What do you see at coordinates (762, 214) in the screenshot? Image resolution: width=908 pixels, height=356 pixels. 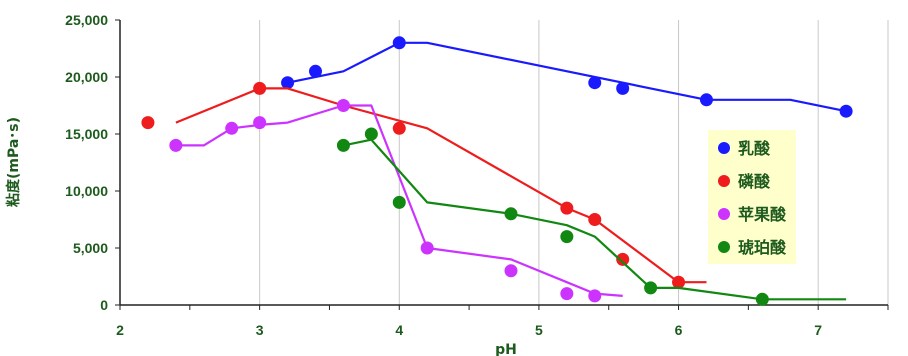 I see `legend-label: 苹果酸` at bounding box center [762, 214].